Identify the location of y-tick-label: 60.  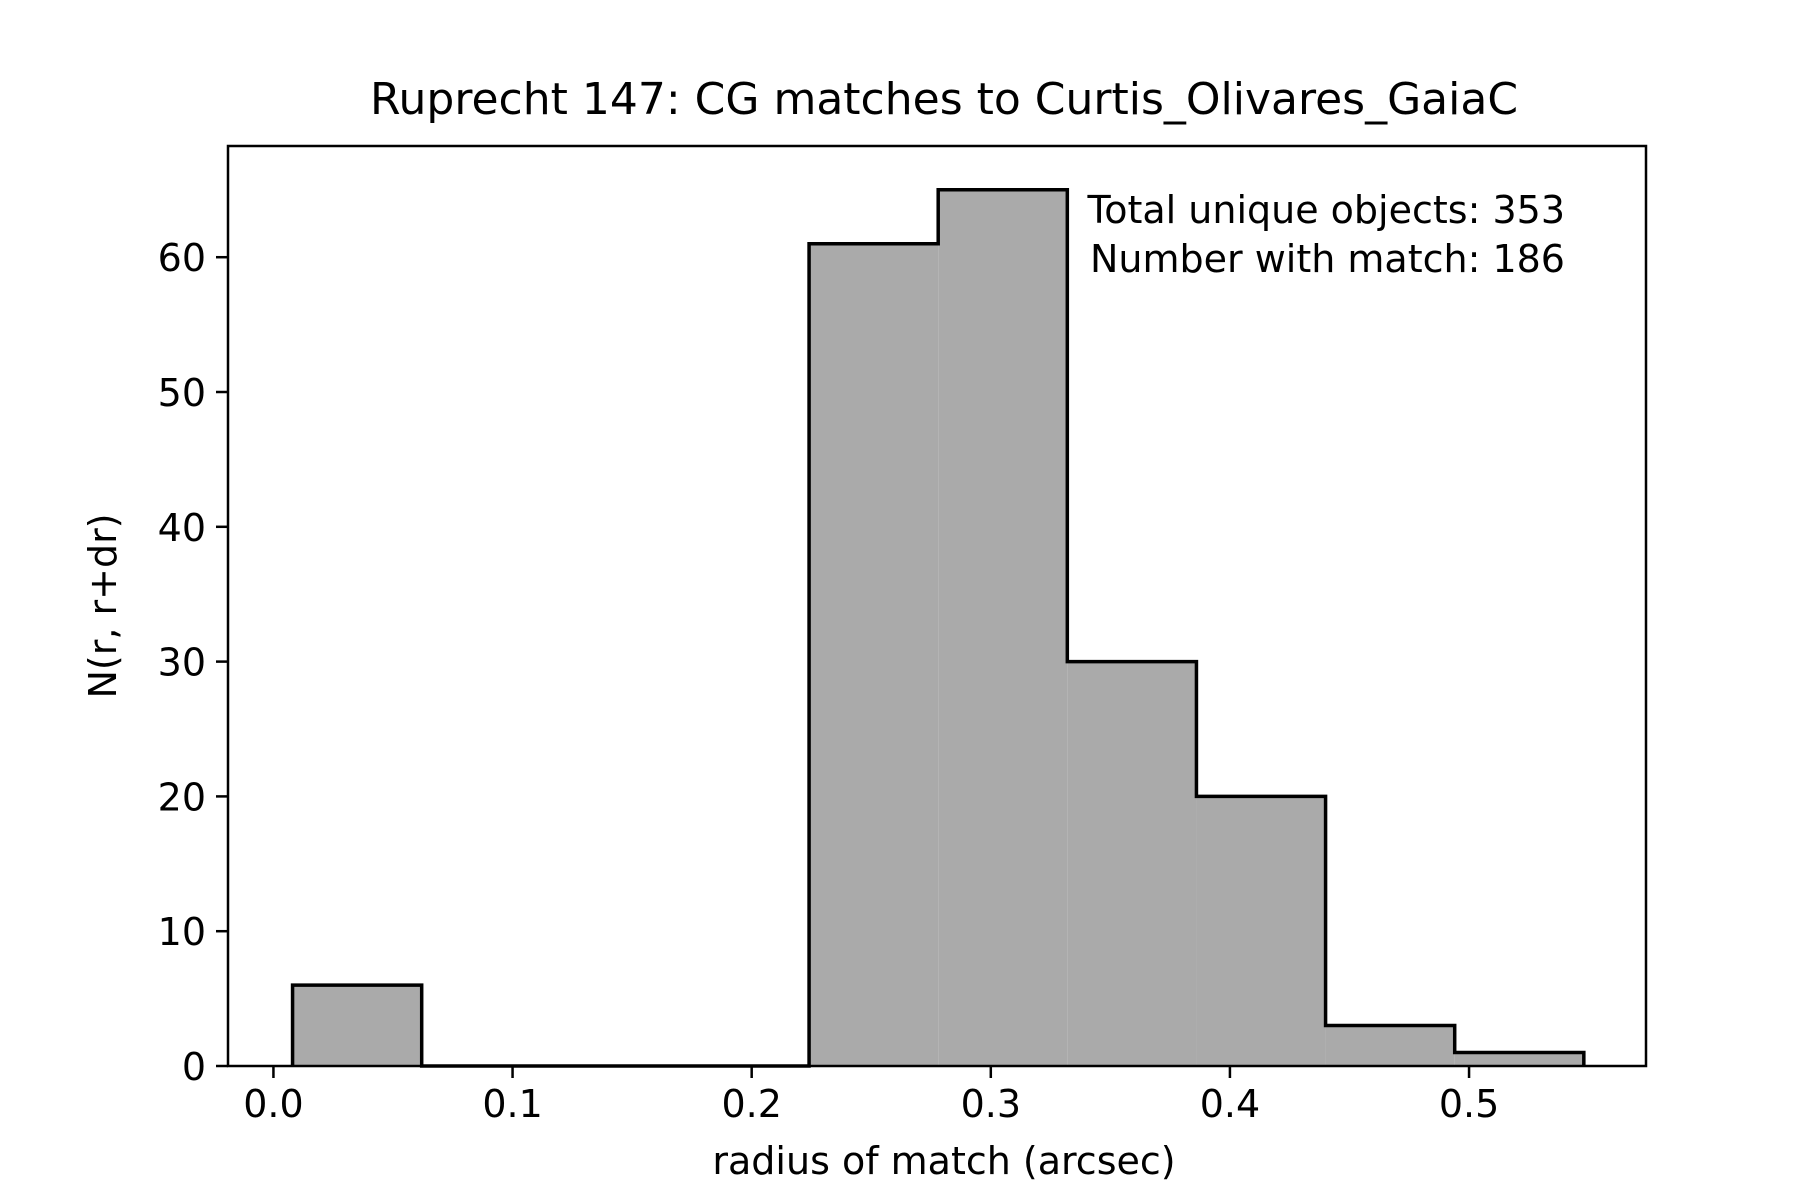
(182, 258).